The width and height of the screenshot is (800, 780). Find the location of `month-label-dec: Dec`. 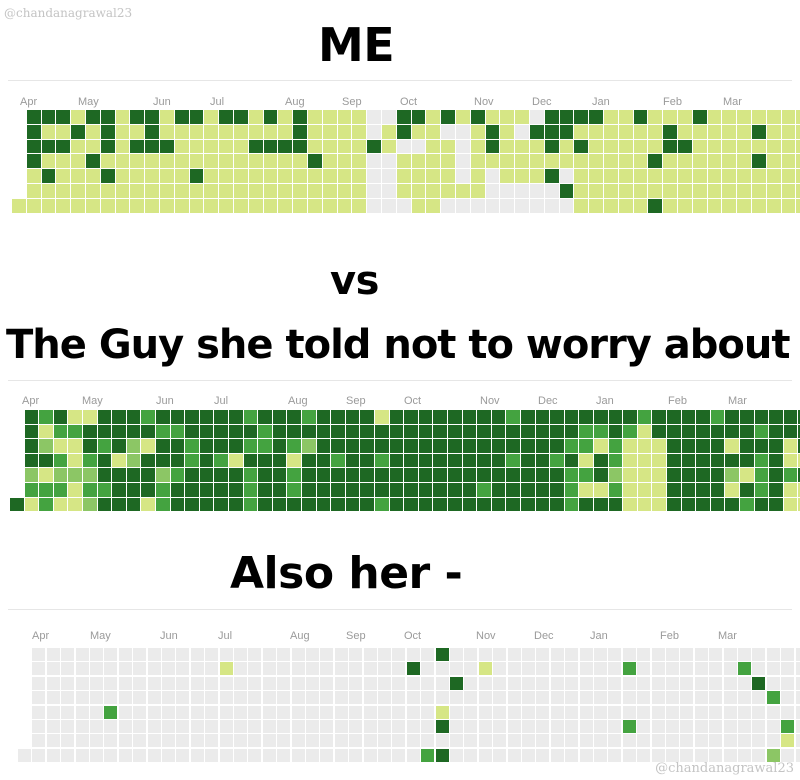

month-label-dec: Dec is located at coordinates (544, 636).